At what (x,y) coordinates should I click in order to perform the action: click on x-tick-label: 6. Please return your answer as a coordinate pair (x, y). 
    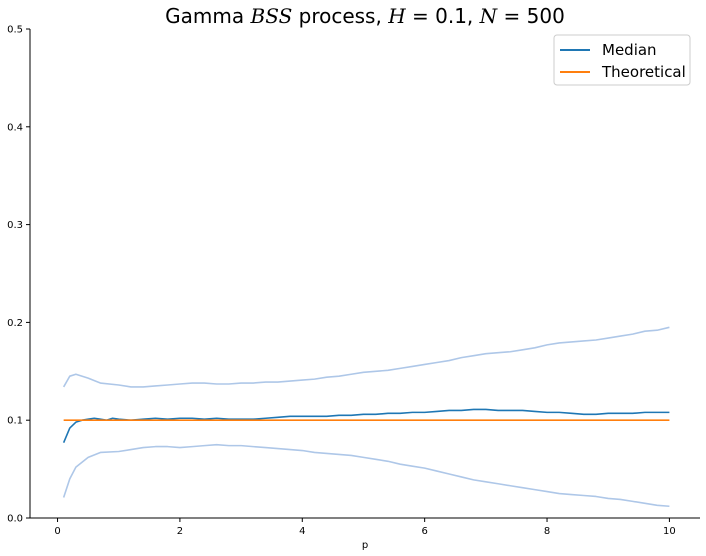
    Looking at the image, I should click on (424, 531).